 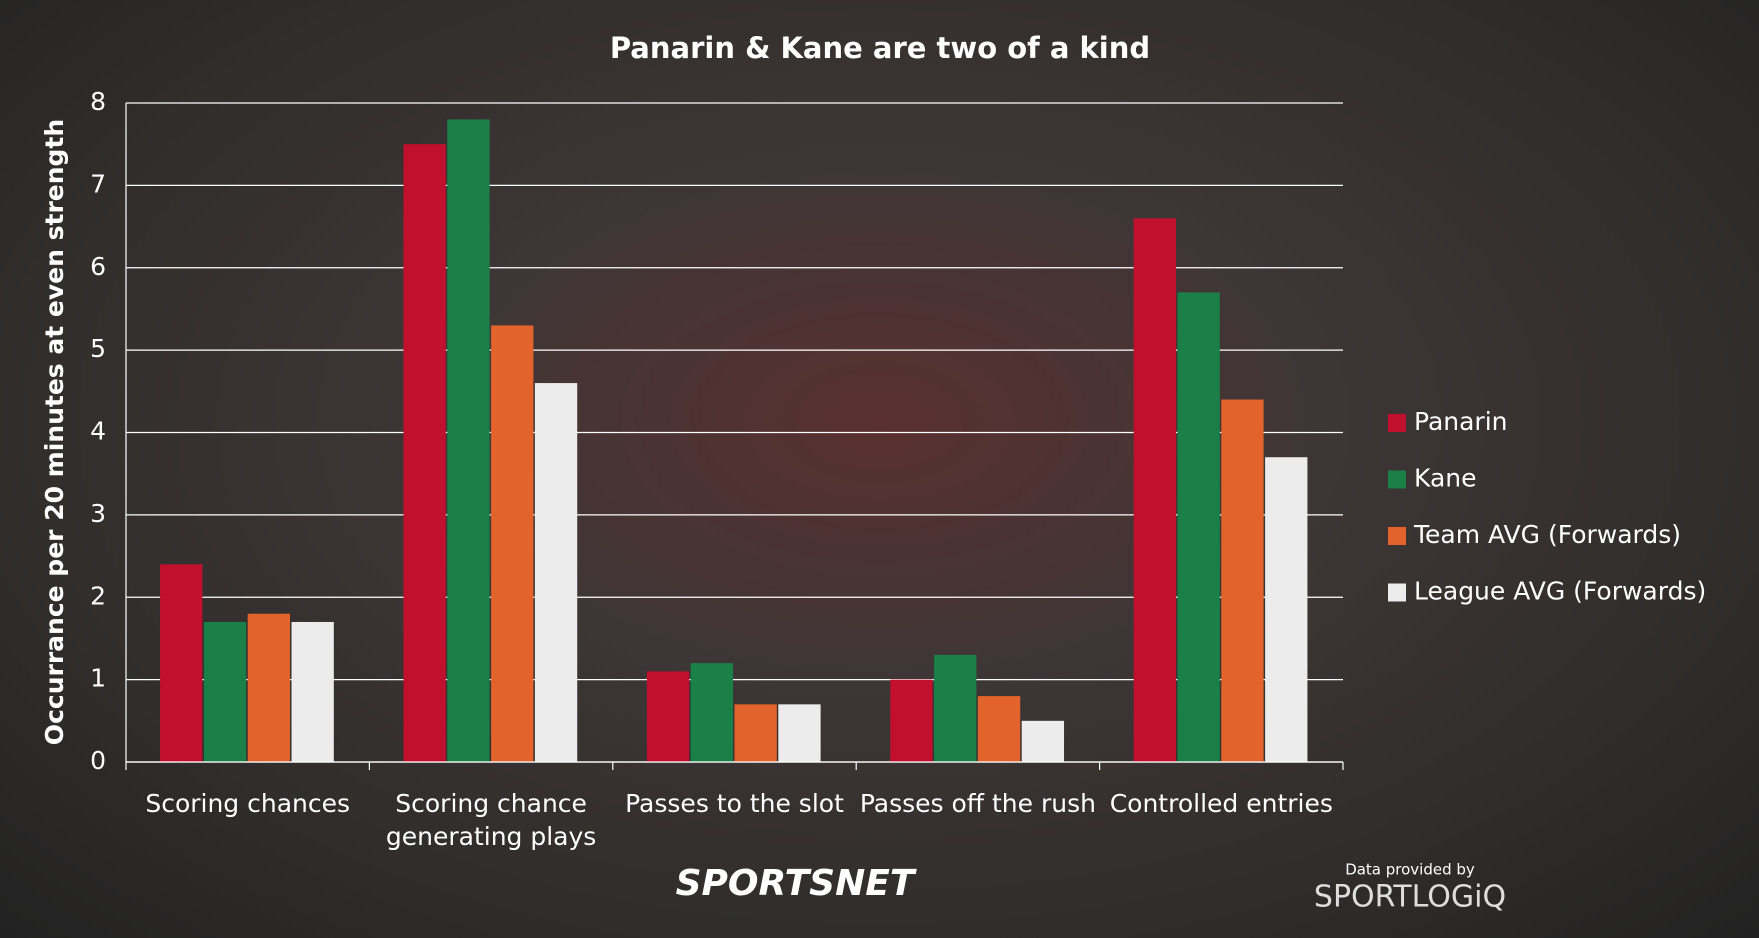 What do you see at coordinates (98, 266) in the screenshot?
I see `y-tick-label: 6` at bounding box center [98, 266].